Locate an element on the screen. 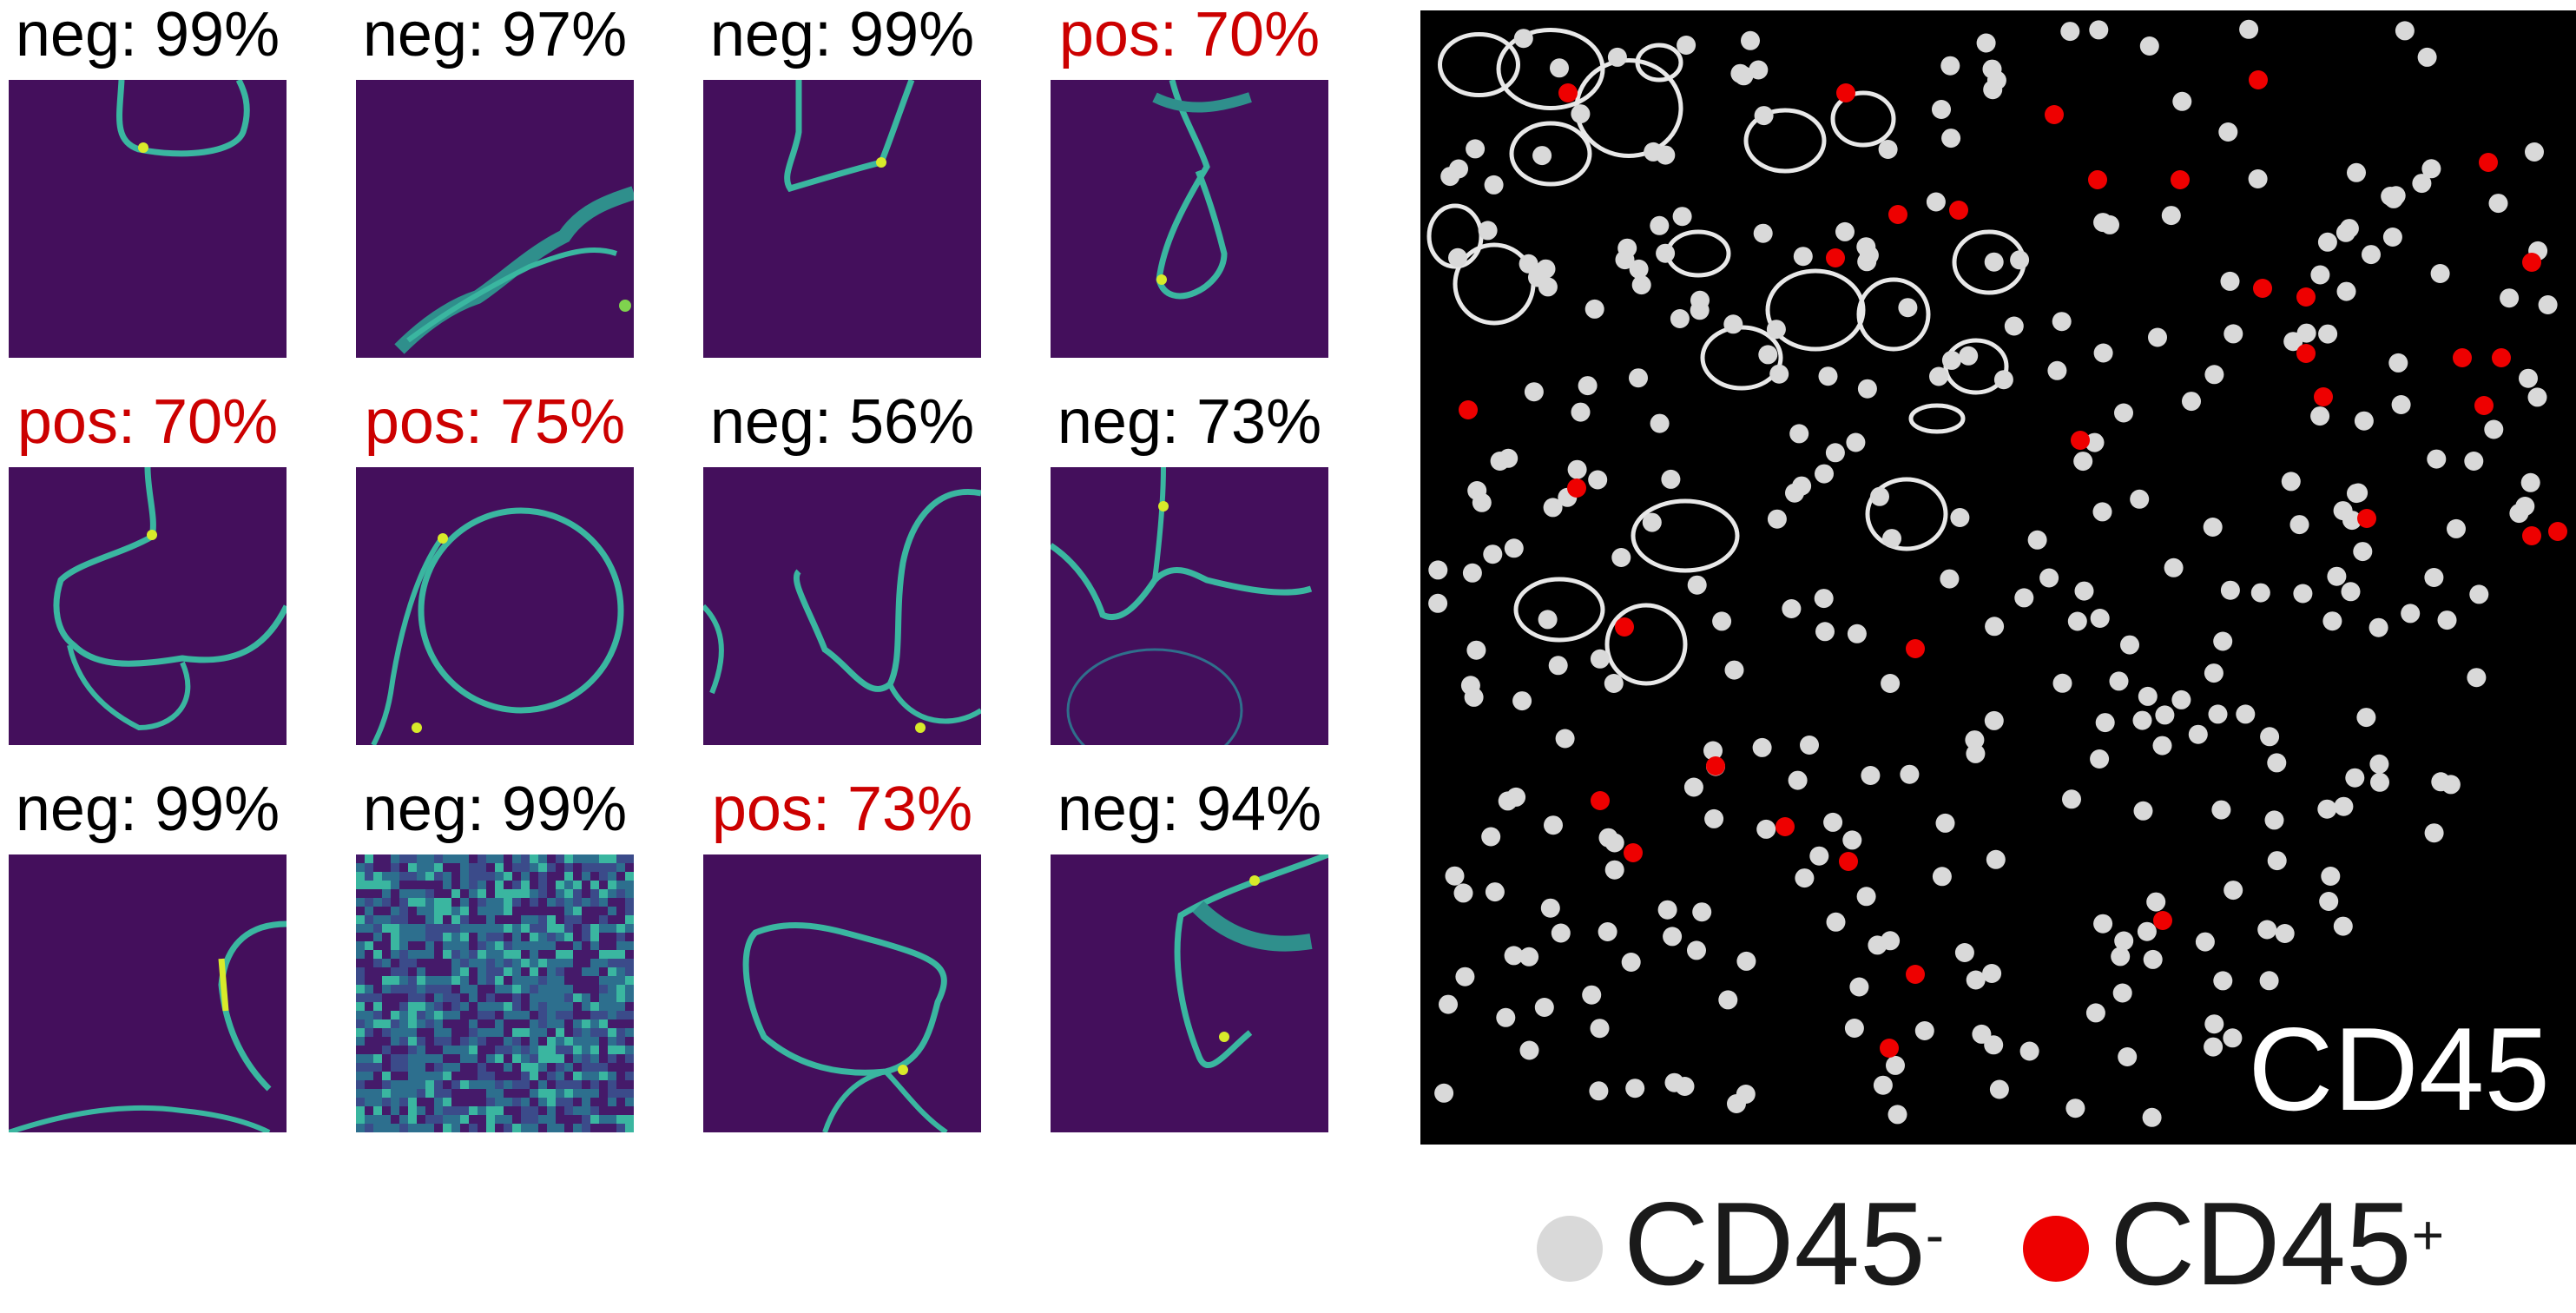  legend: CD45- CD45+ is located at coordinates (1288, 1243).